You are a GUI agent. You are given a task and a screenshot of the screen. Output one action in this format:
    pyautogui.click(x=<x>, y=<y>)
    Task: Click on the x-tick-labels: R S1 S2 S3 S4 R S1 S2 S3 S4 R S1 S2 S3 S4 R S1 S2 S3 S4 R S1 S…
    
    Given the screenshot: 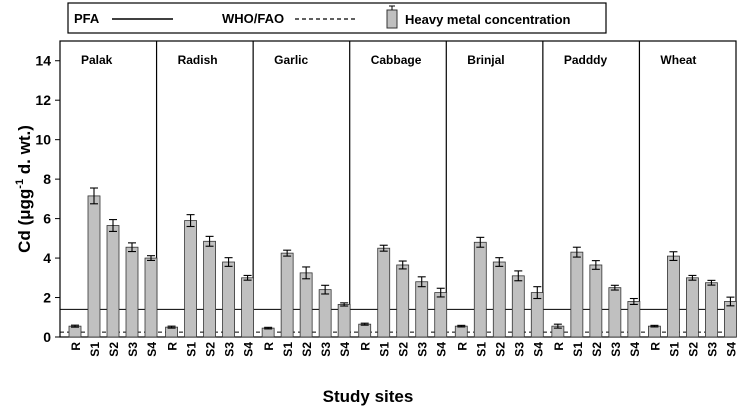 What is the action you would take?
    pyautogui.click(x=403, y=349)
    